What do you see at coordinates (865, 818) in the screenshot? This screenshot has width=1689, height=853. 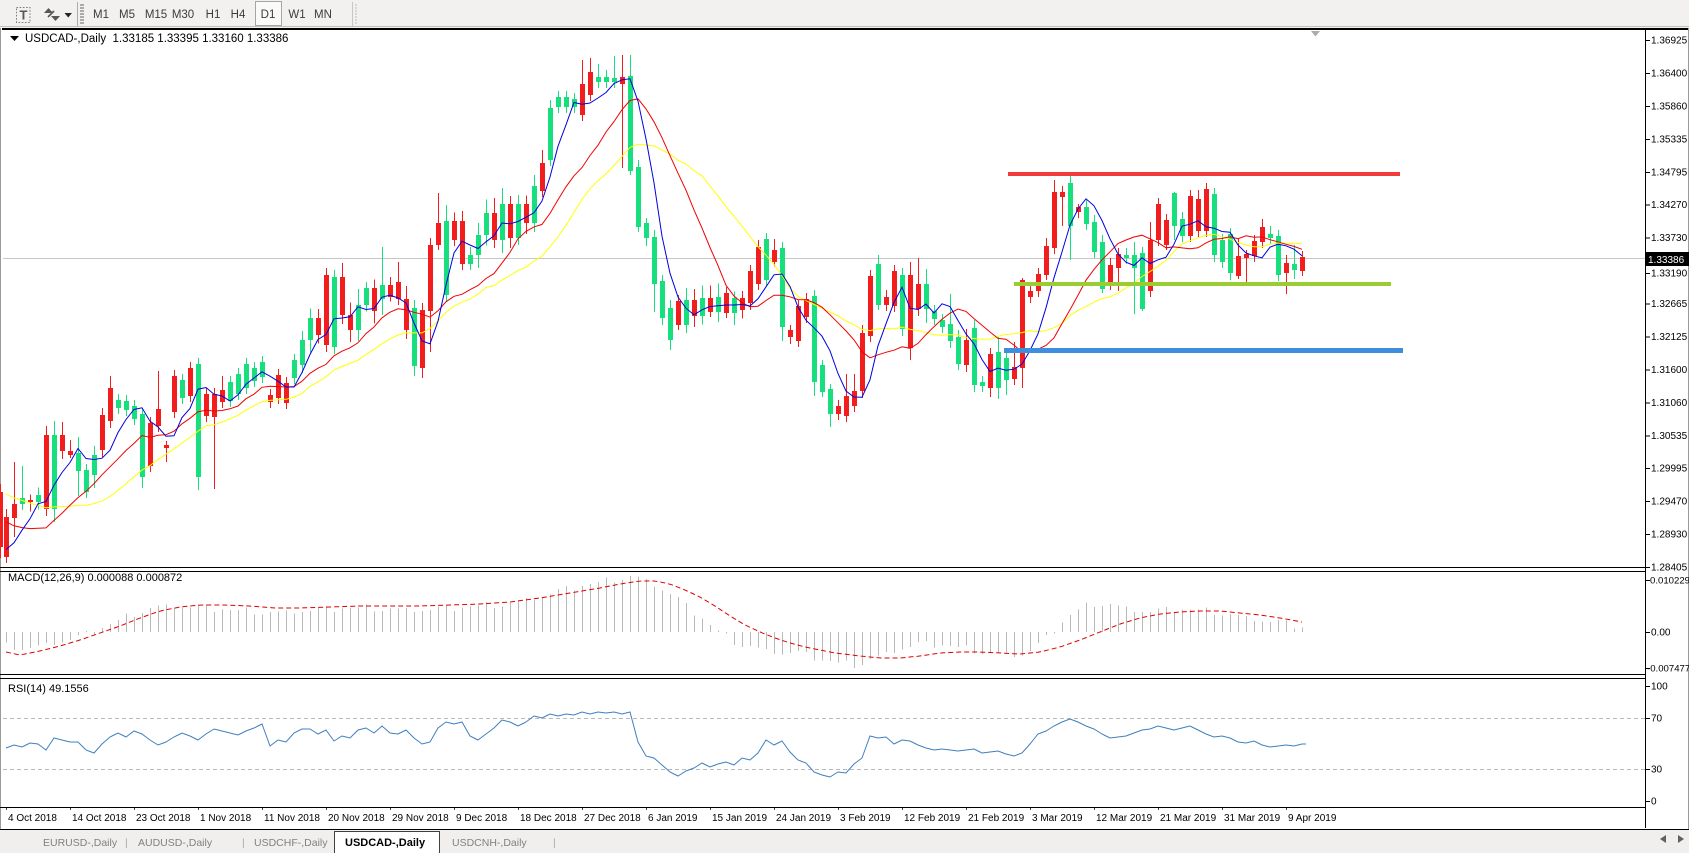 I see `svg-text: 3 Feb 2019` at bounding box center [865, 818].